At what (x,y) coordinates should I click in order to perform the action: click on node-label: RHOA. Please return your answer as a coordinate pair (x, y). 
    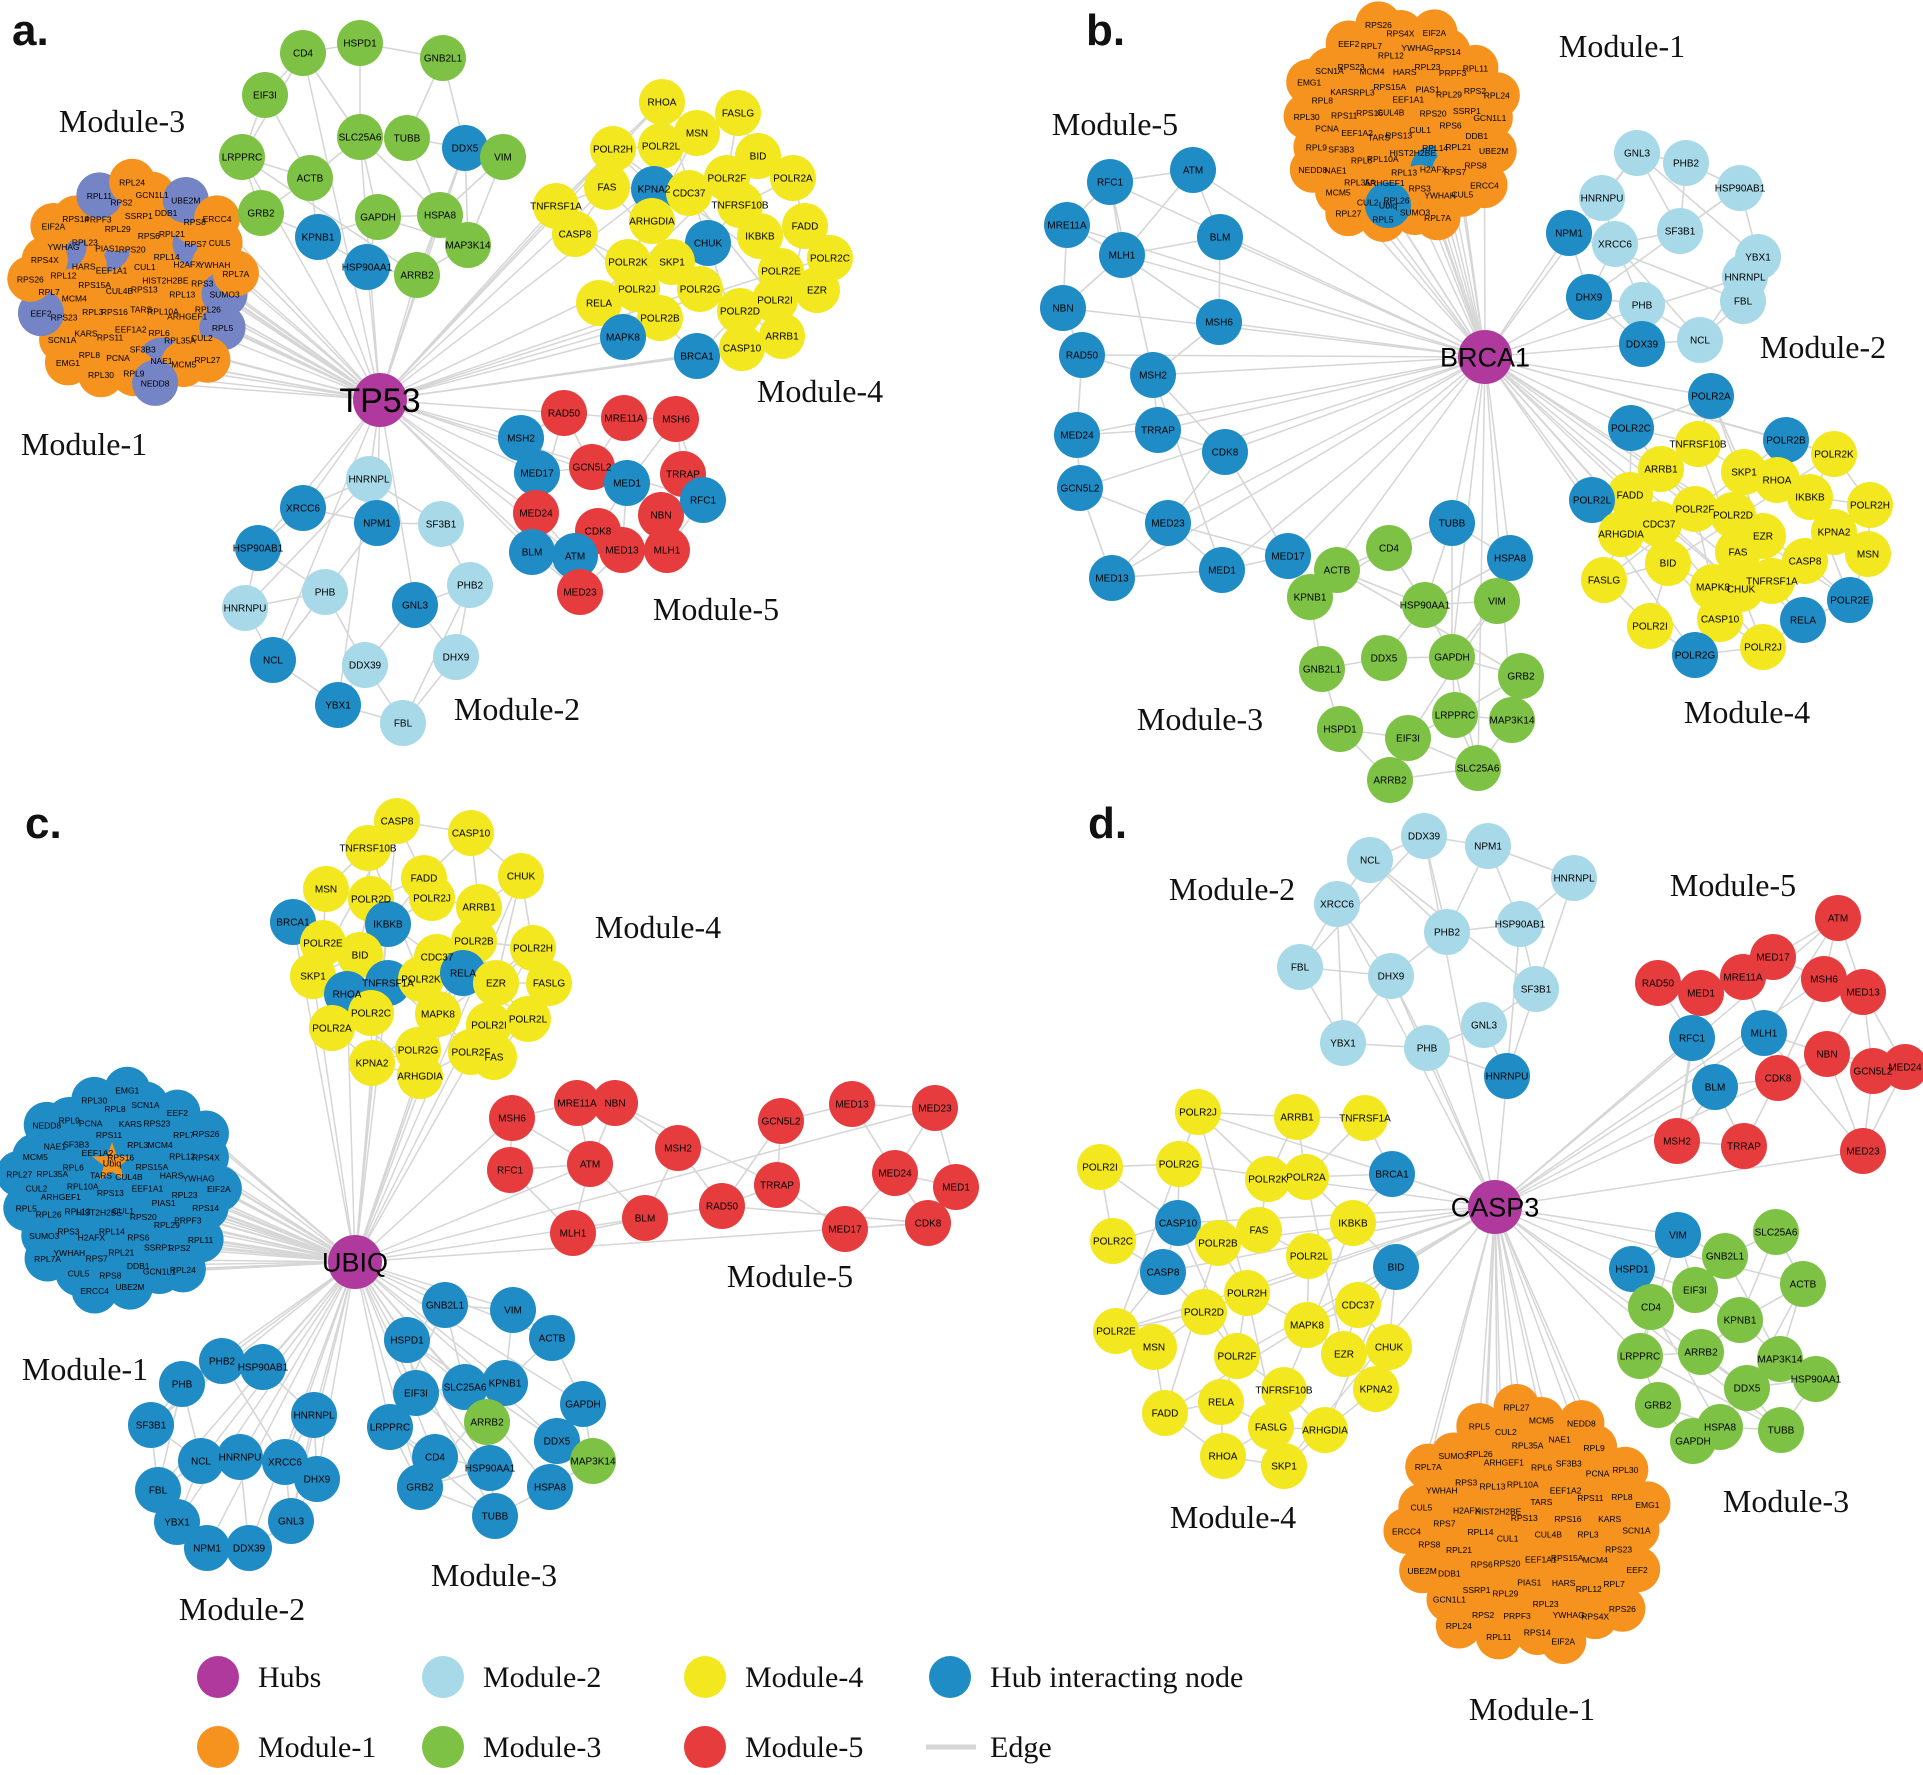
    Looking at the image, I should click on (662, 103).